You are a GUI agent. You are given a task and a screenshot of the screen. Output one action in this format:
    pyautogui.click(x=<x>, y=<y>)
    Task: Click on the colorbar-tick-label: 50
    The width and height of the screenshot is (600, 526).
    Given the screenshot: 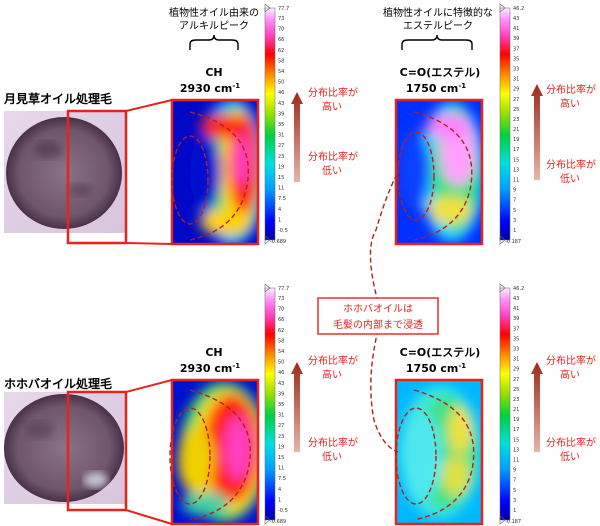 What is the action you would take?
    pyautogui.click(x=281, y=363)
    